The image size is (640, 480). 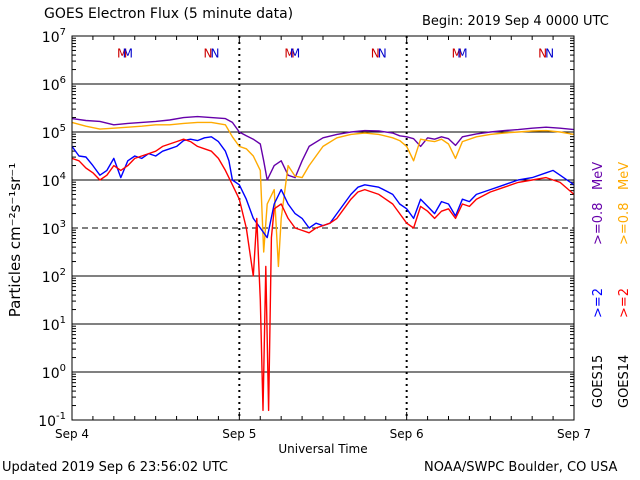 What do you see at coordinates (598, 381) in the screenshot?
I see `legend-goes15: GOES15` at bounding box center [598, 381].